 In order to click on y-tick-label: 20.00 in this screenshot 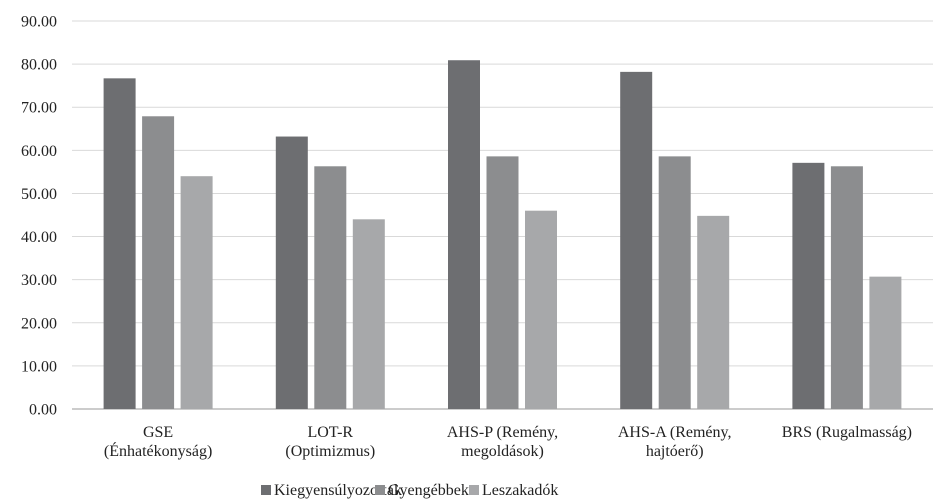, I will do `click(39, 323)`.